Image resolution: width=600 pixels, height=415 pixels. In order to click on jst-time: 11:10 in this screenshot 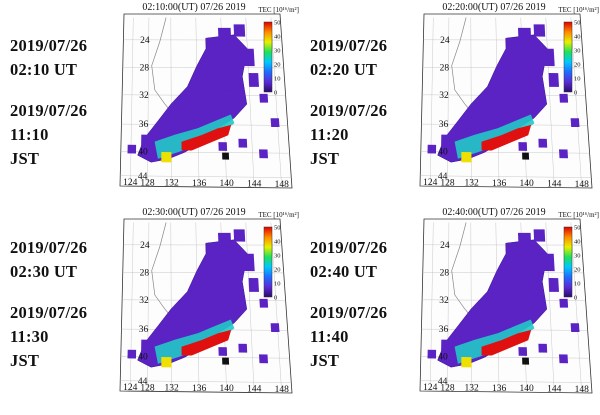, I will do `click(69, 135)`.